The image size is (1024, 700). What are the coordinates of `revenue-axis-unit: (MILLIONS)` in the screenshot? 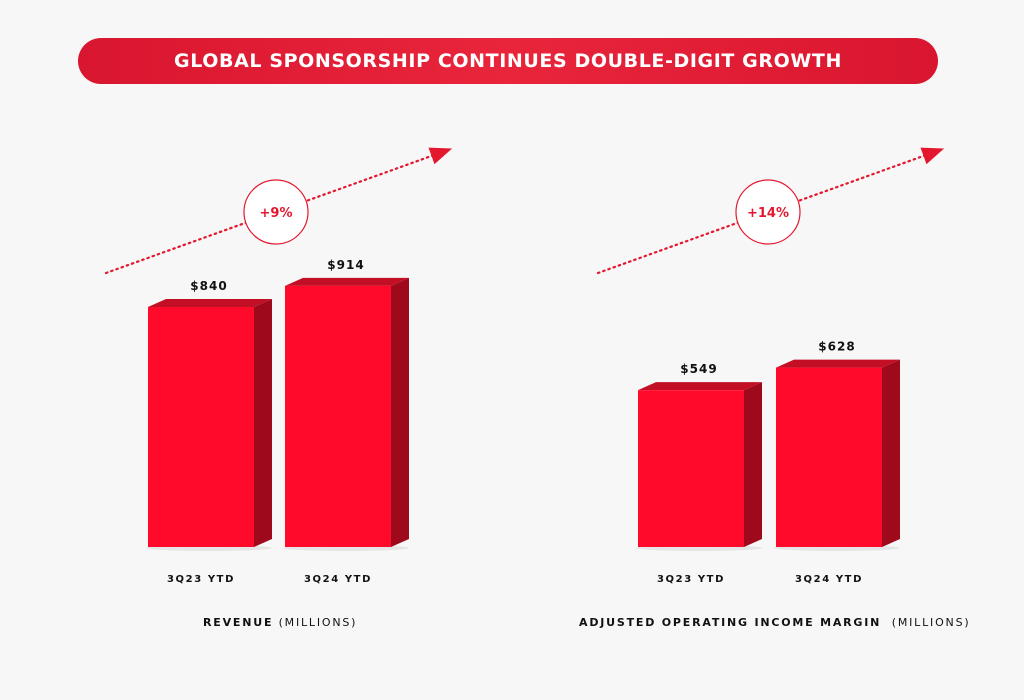 It's located at (318, 622).